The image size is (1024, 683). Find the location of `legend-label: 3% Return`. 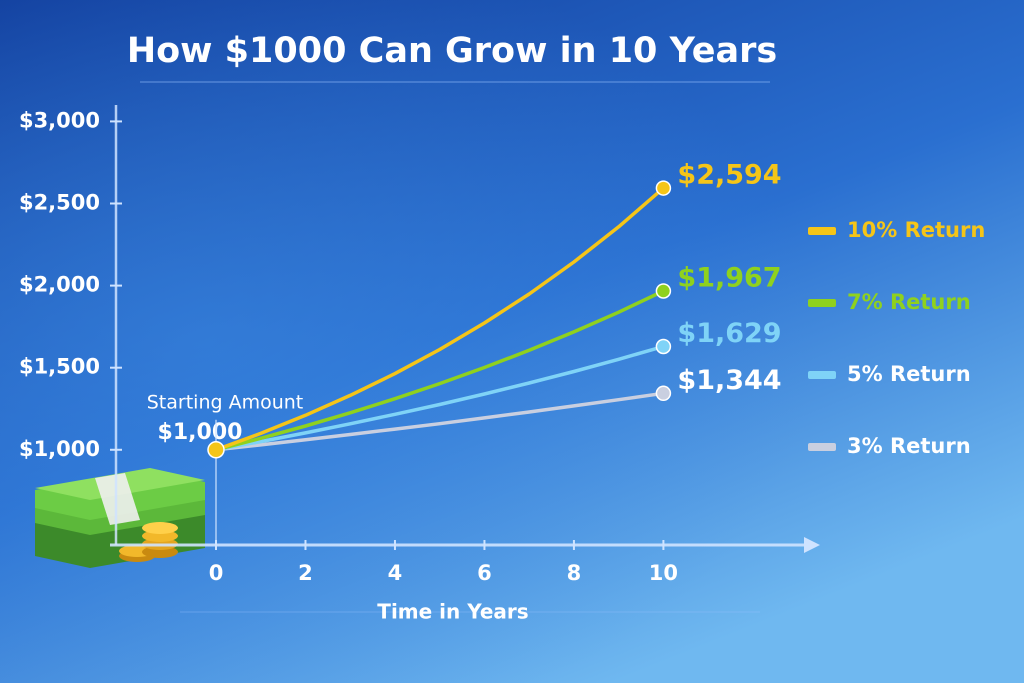

legend-label: 3% Return is located at coordinates (909, 446).